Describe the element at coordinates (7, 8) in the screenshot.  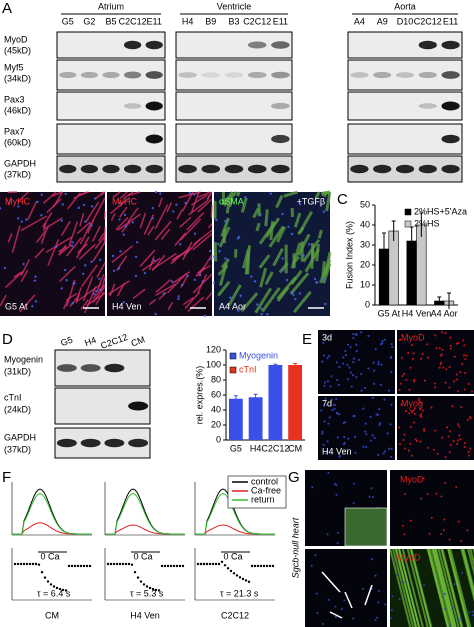
I see `panel-label: A` at that location.